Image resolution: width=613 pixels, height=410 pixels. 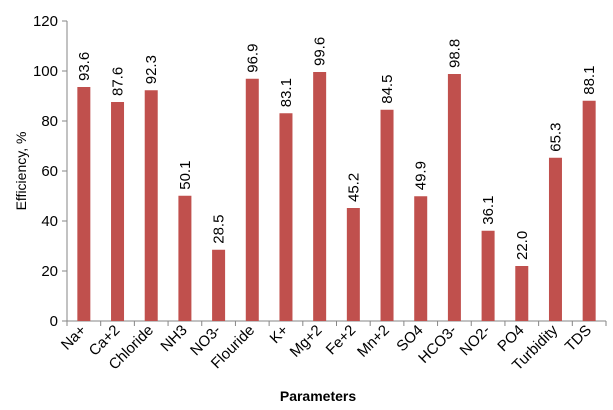 I want to click on data-label: 93.6, so click(x=84, y=66).